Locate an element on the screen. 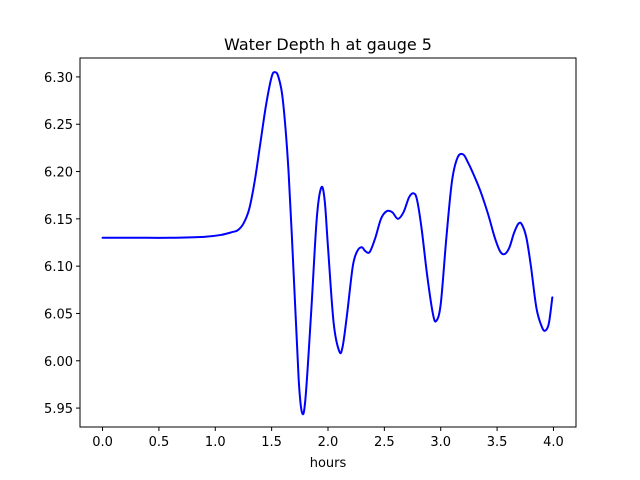  chart-title: Water Depth h at gauge 5 is located at coordinates (328, 44).